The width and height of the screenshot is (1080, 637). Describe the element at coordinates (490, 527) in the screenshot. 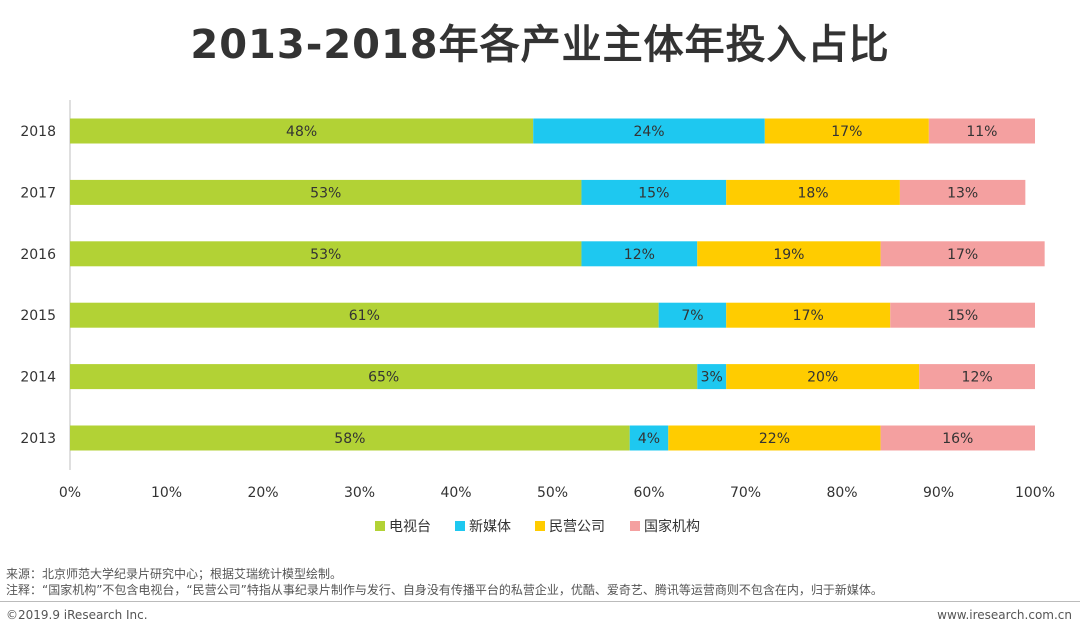

I see `legend-label: 新媒体` at that location.